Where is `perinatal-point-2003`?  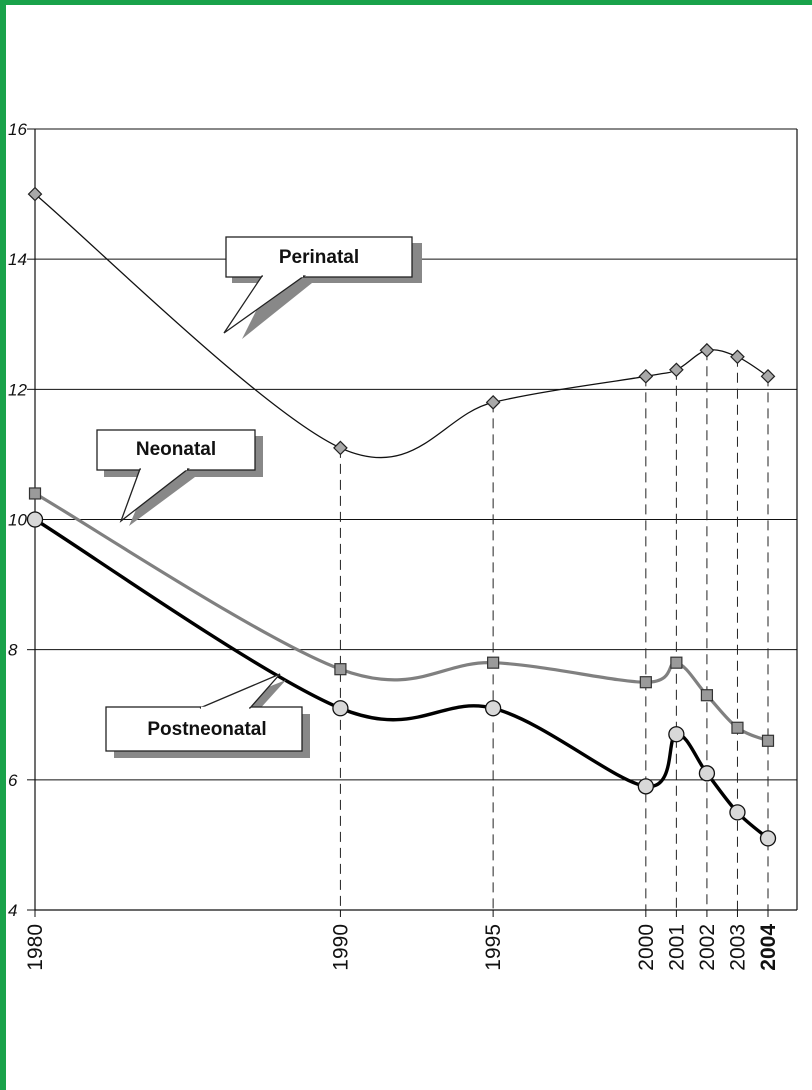 perinatal-point-2003 is located at coordinates (737, 357).